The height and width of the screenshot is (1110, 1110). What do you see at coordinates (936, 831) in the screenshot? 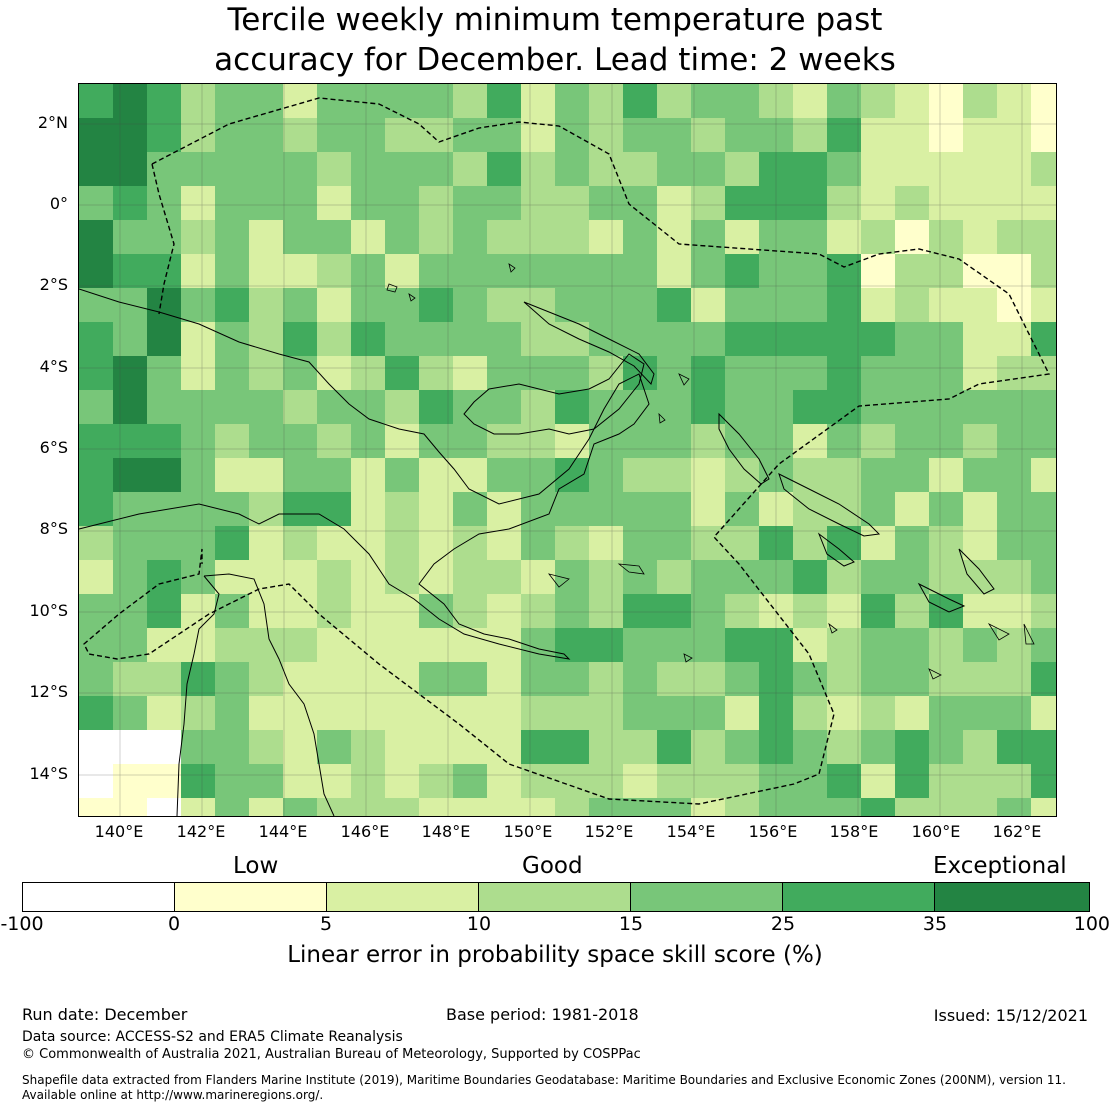
I see `lon-label-160: 160°E` at bounding box center [936, 831].